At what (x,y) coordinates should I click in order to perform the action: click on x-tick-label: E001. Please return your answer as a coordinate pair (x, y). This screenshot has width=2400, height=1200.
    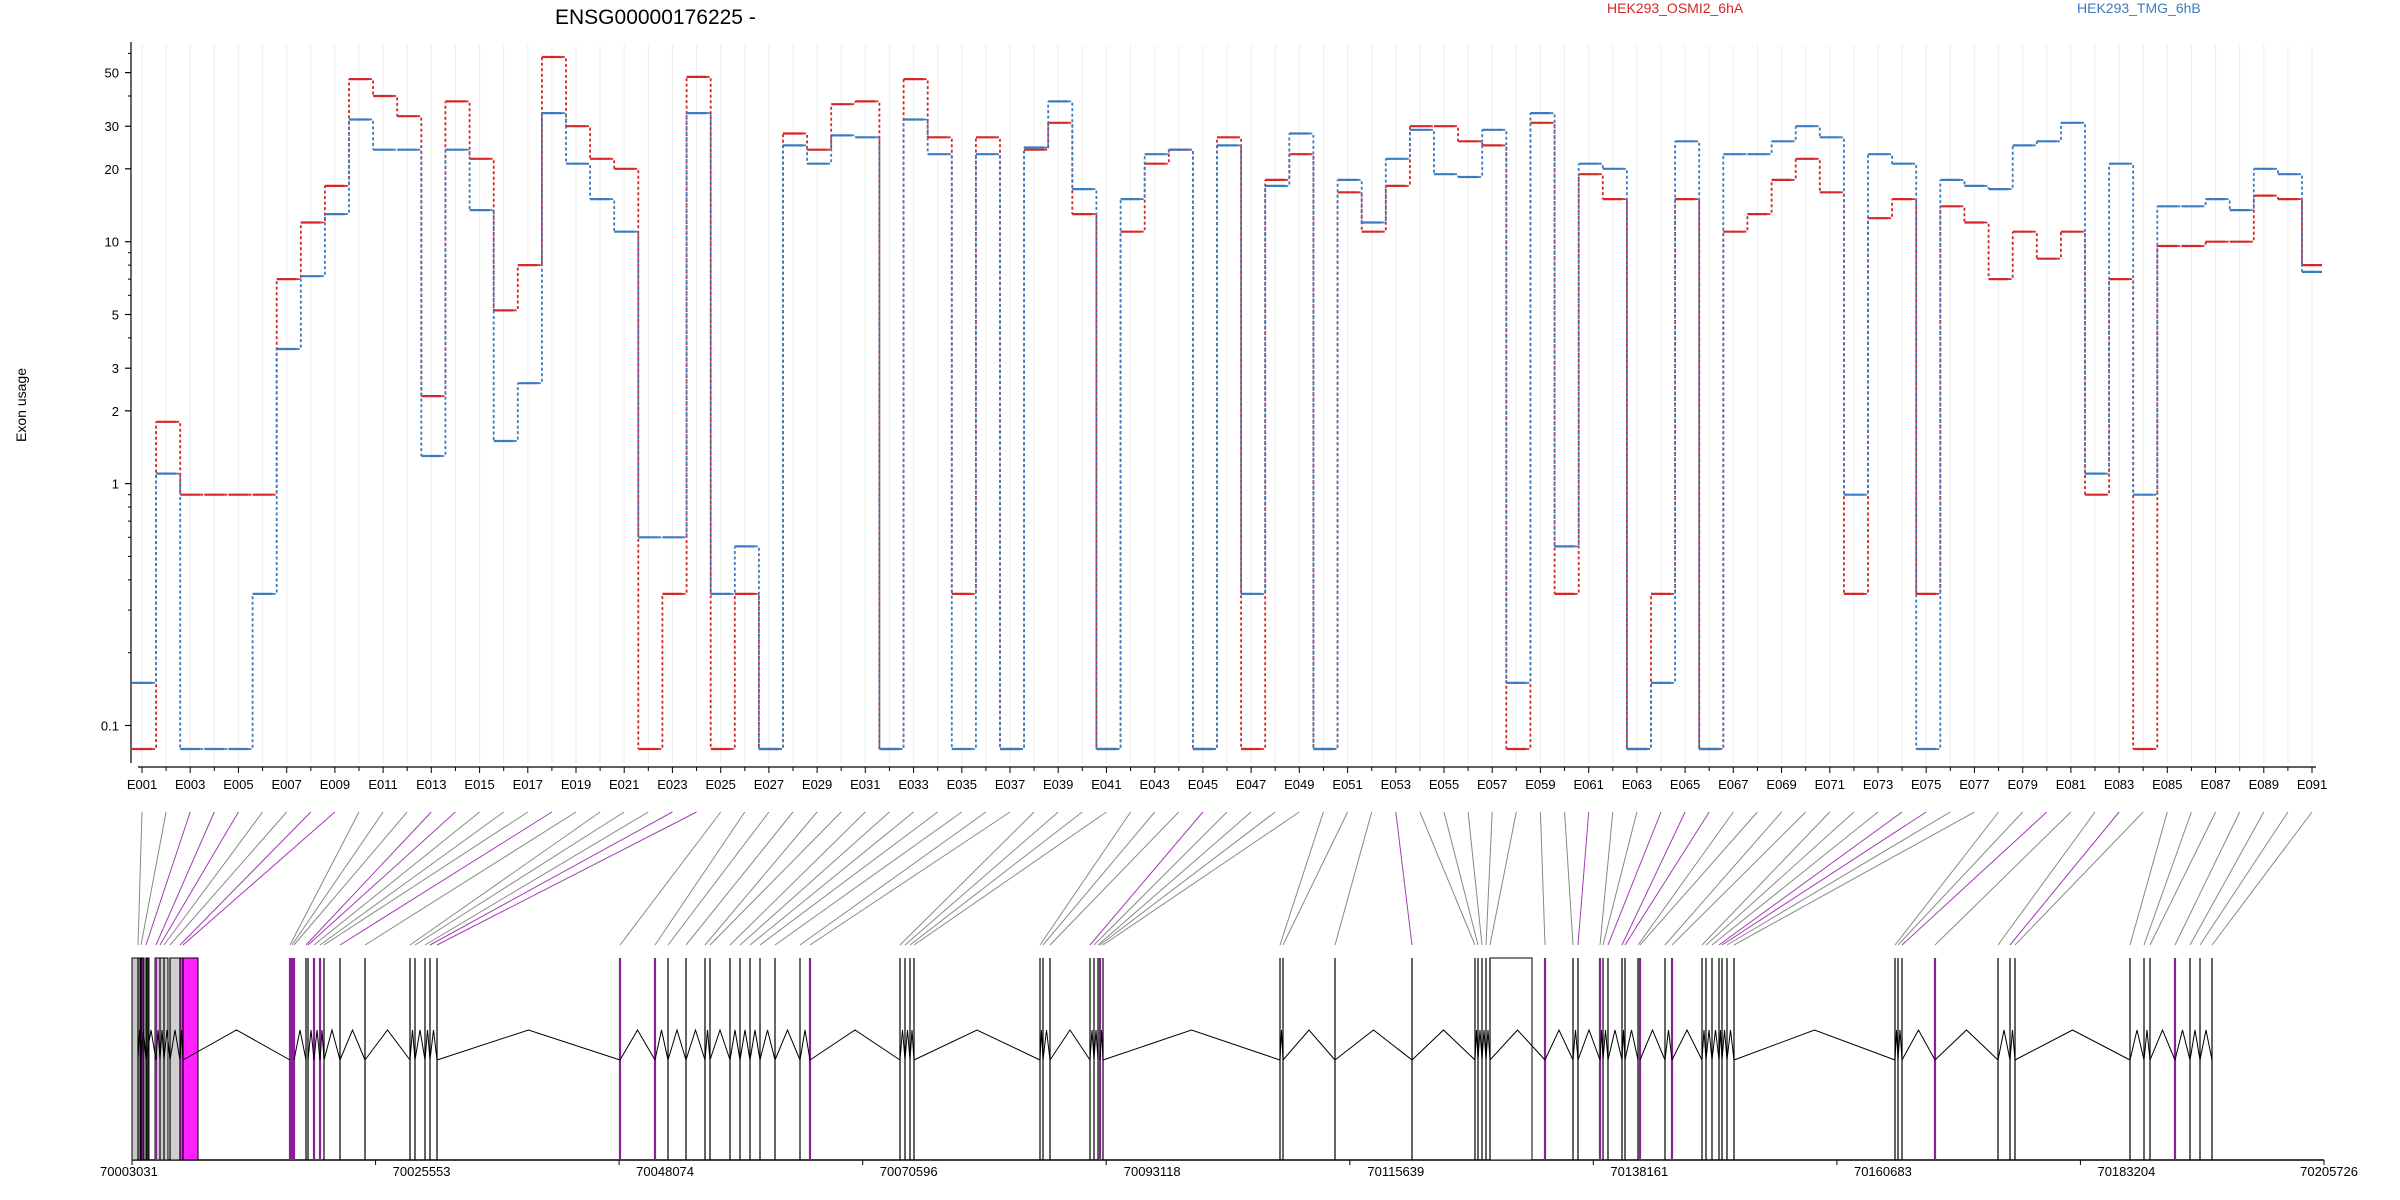
    Looking at the image, I should click on (142, 784).